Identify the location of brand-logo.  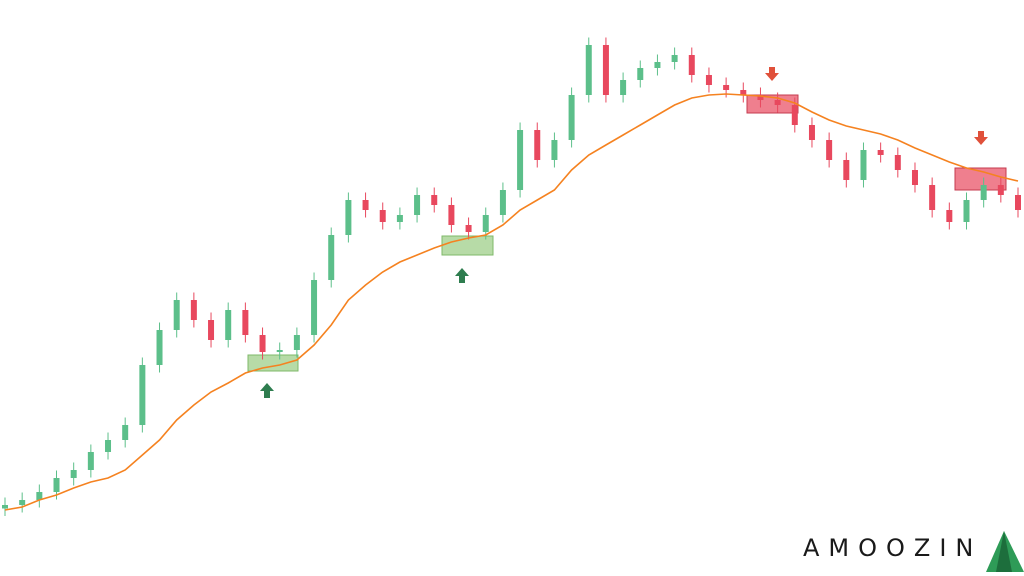
(1005, 551).